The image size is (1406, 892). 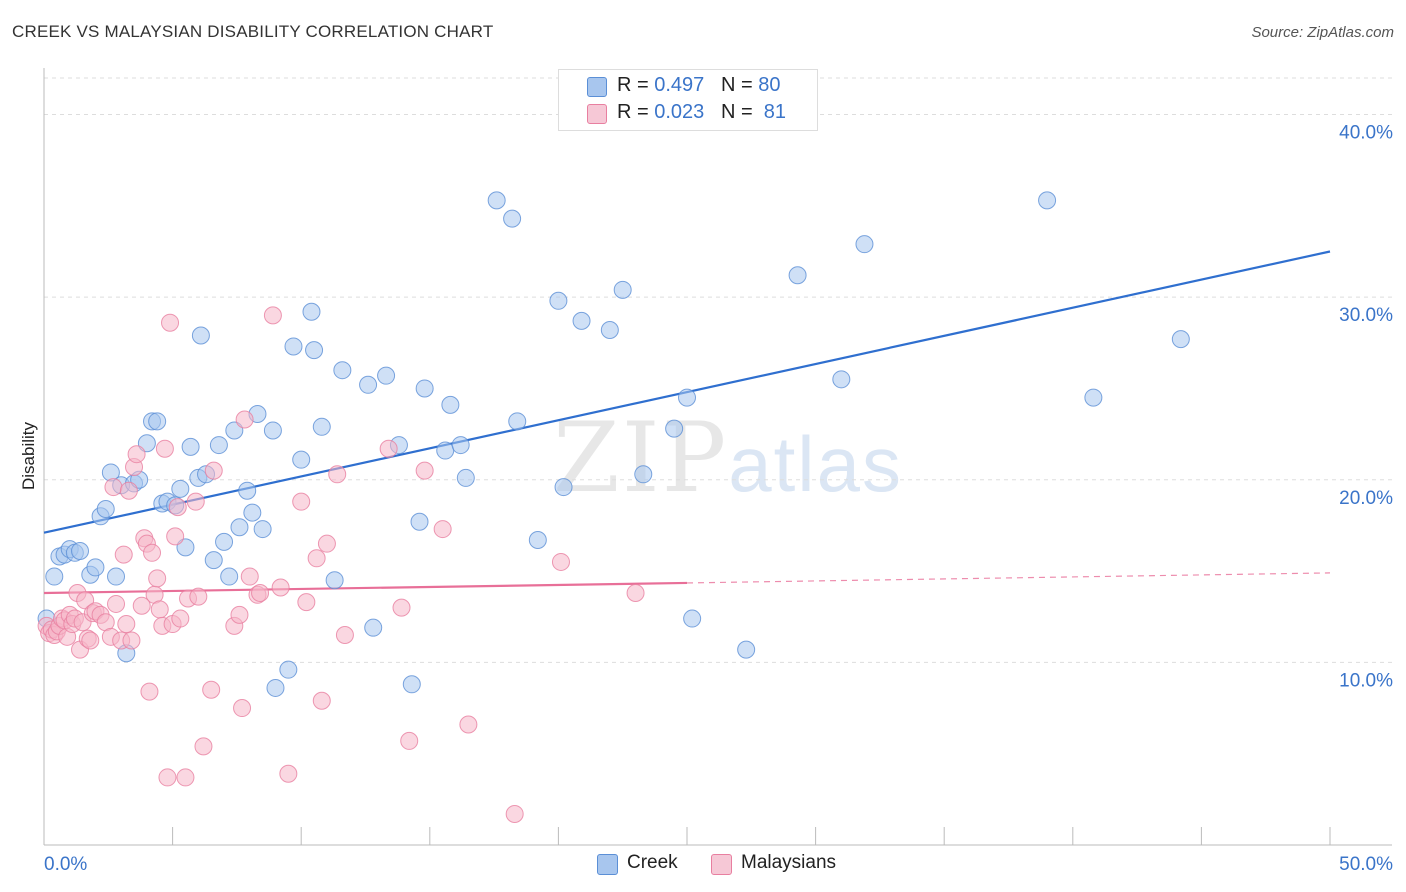 I want to click on bottom-legend-label-creek: Creek, so click(x=652, y=862).